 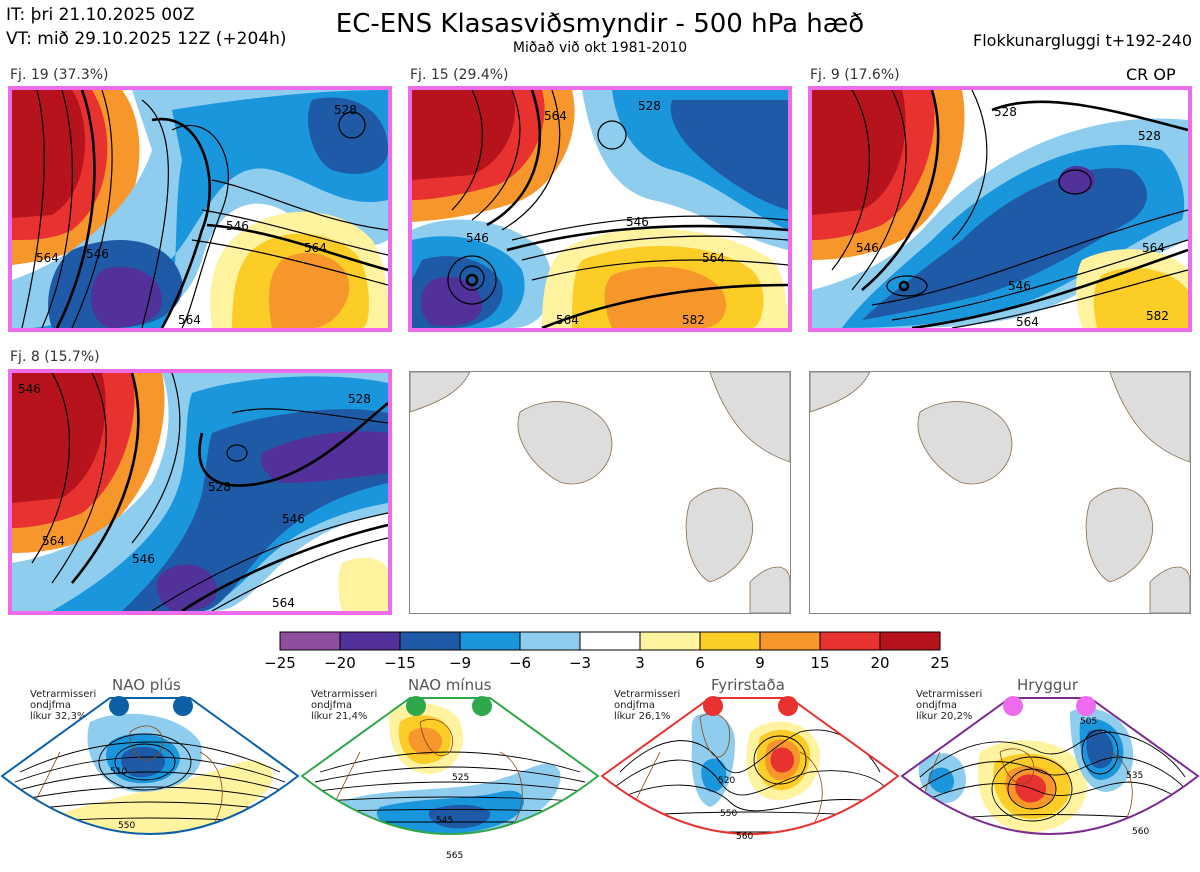 I want to click on page-title: EC-ENS Klasasviðsmyndir - 500 hPa hæð, so click(x=600, y=24).